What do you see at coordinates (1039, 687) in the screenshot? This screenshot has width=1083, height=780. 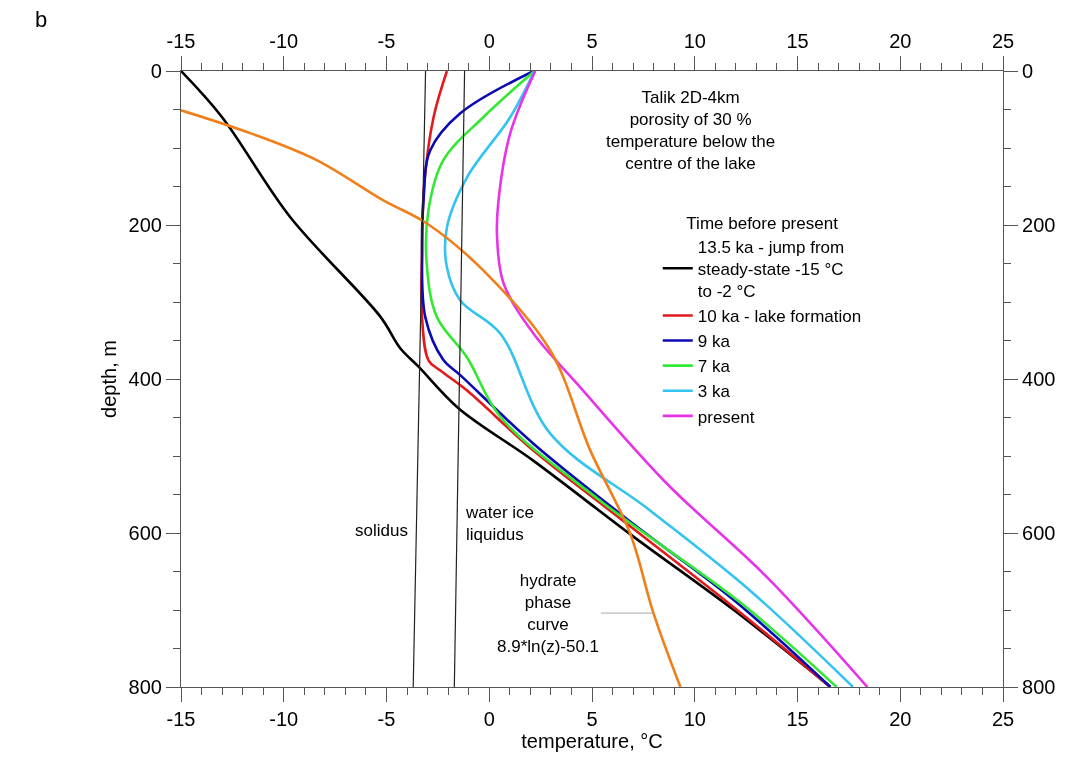 I see `y2-tick-label: 800` at bounding box center [1039, 687].